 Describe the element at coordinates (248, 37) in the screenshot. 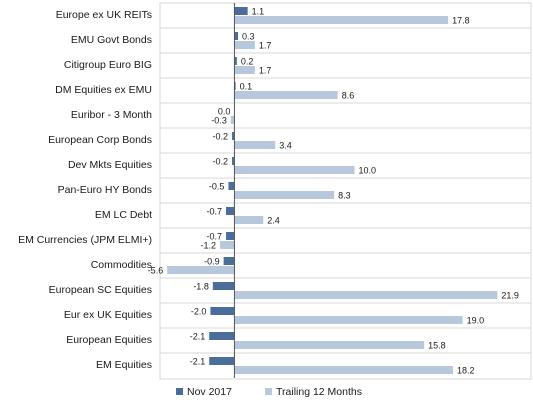

I see `data-label: 0.3` at that location.